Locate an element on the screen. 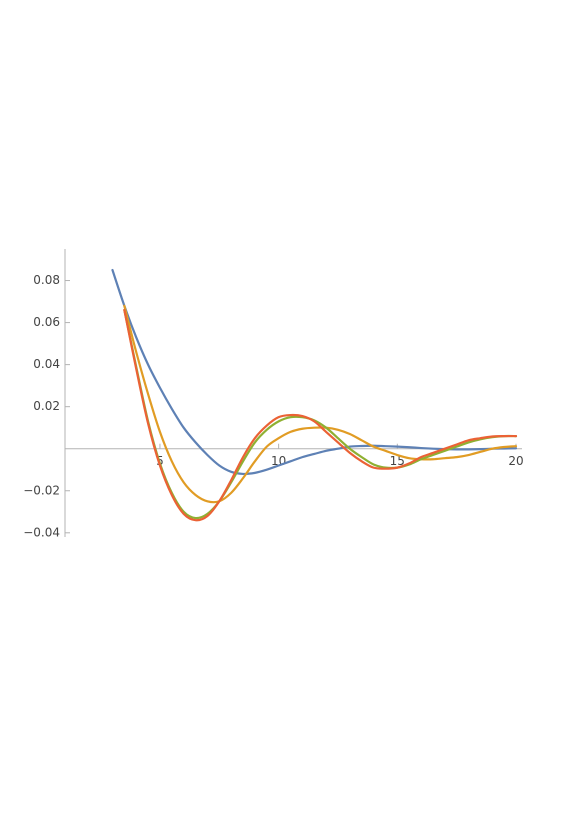 The width and height of the screenshot is (582, 823). y-tick-label: 0.06 is located at coordinates (46, 322).